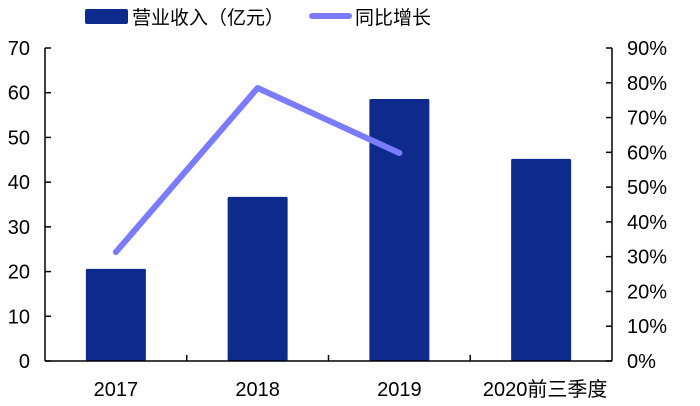  I want to click on right-tick-label: 50%, so click(647, 188).